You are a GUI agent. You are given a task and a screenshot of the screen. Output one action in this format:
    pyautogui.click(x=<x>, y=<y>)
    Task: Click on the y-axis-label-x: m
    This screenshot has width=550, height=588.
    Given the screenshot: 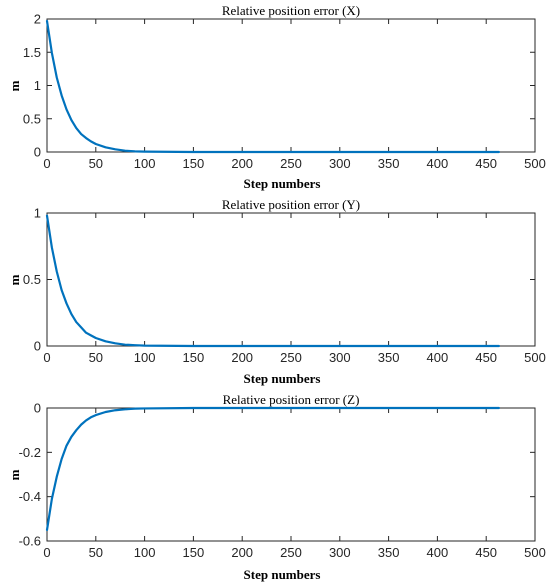 What is the action you would take?
    pyautogui.click(x=14, y=85)
    